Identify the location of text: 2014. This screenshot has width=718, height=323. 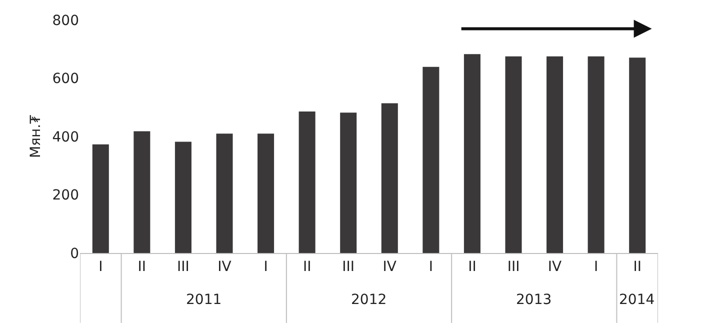
(637, 300).